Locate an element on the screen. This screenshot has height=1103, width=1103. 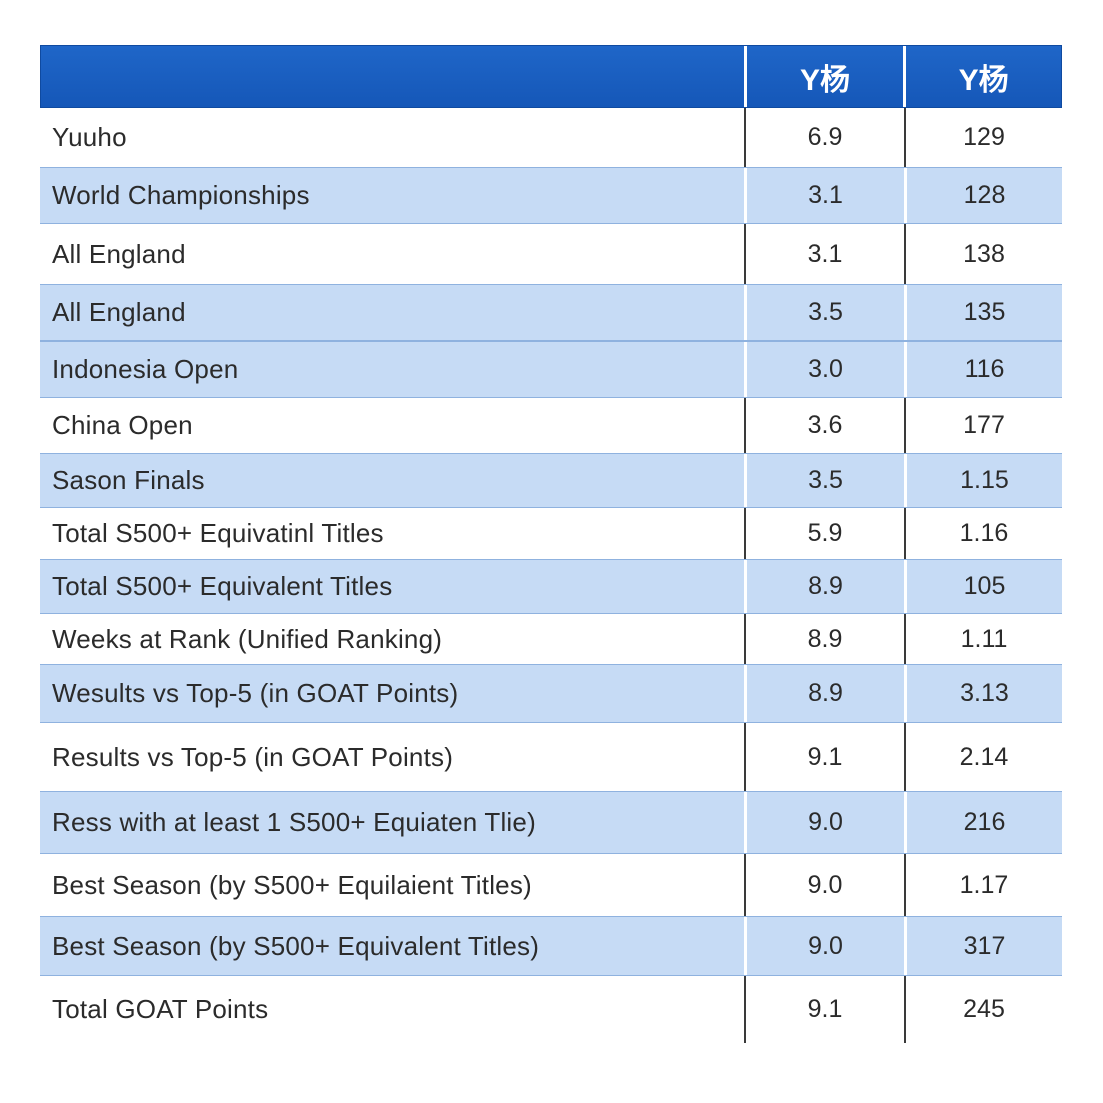
row-label: Total GOAT Points is located at coordinates (160, 1009).